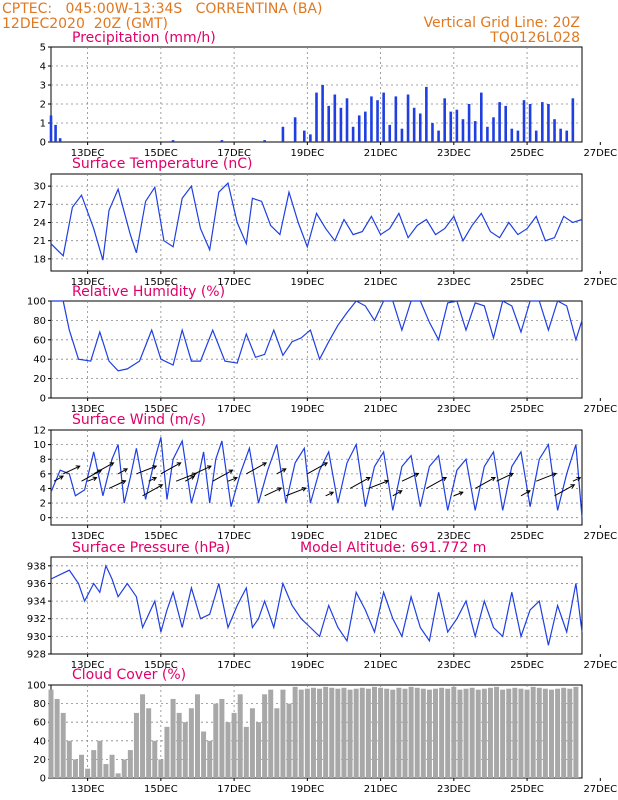 The width and height of the screenshot is (618, 800). I want to click on header-datetime: 12DEC2020 20Z (GMT), so click(85, 24).